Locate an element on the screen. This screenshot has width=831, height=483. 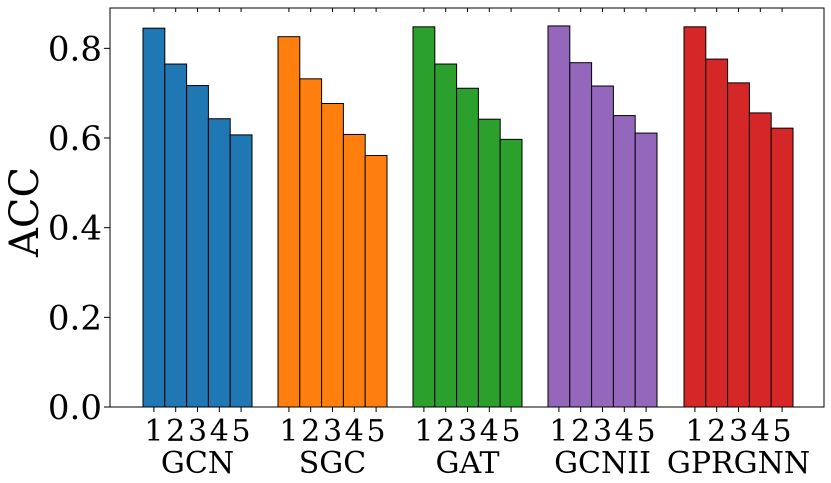
y-tick-label: 0.0 is located at coordinates (75, 408).